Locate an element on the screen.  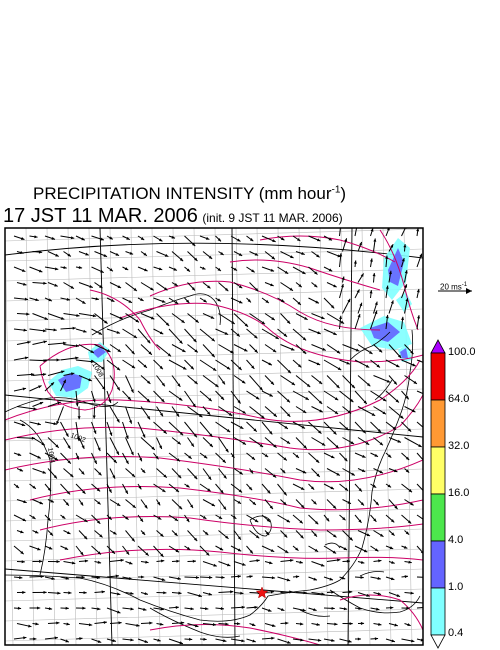
valid-time: 17 JST 11 MAR. 2006 is located at coordinates (100, 216).